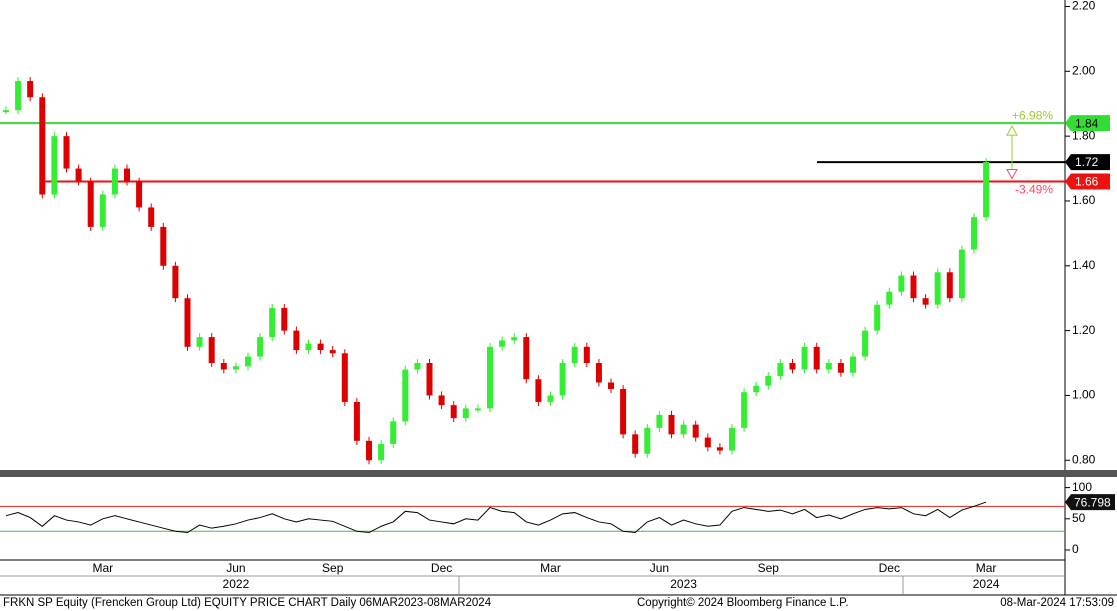 The height and width of the screenshot is (611, 1117). What do you see at coordinates (1057, 603) in the screenshot?
I see `footer-right: 08-Mar-2024 17:53:09` at bounding box center [1057, 603].